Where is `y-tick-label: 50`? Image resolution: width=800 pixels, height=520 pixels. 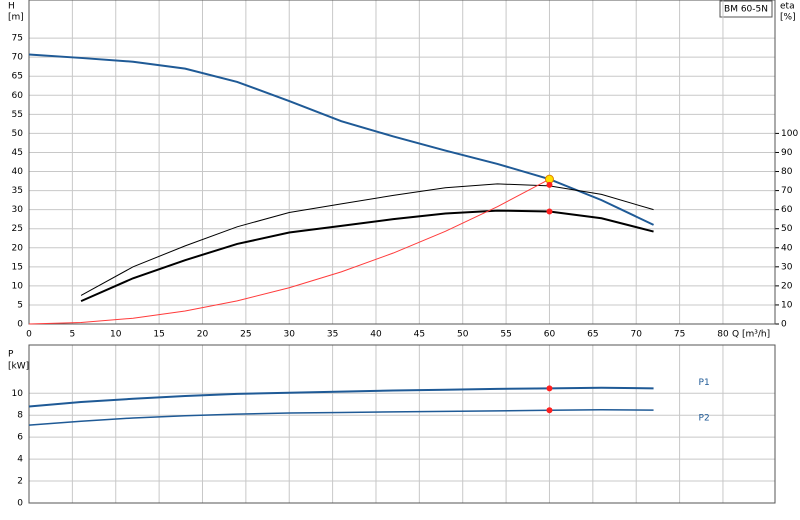 y-tick-label: 50 is located at coordinates (18, 134).